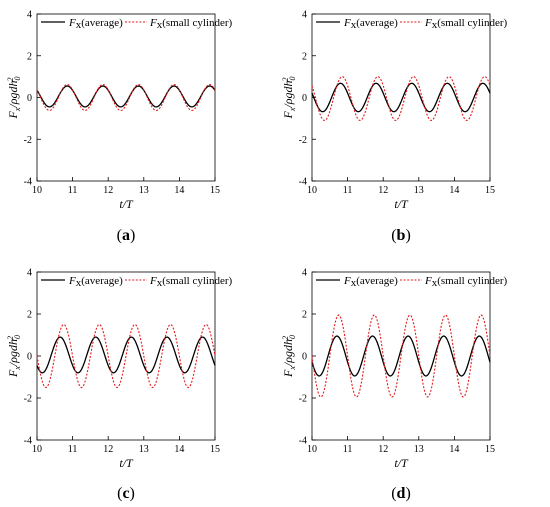 This screenshot has height=507, width=550. What do you see at coordinates (126, 235) in the screenshot?
I see `panel-label: (a)` at bounding box center [126, 235].